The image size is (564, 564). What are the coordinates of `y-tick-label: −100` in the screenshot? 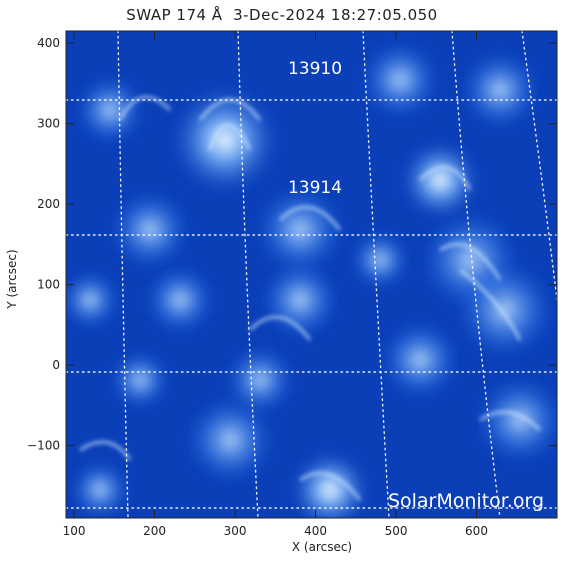 It's located at (43, 446).